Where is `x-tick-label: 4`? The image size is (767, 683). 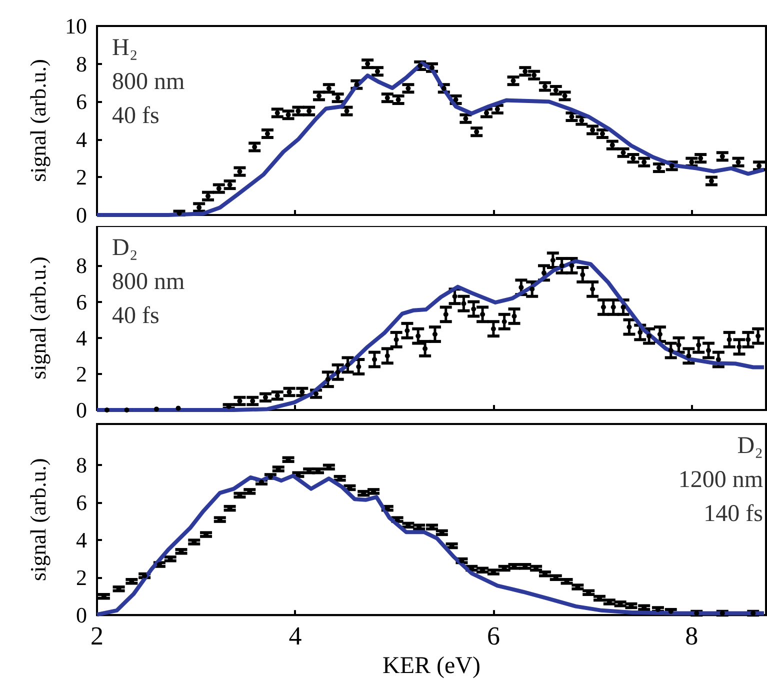 x-tick-label: 4 is located at coordinates (295, 636).